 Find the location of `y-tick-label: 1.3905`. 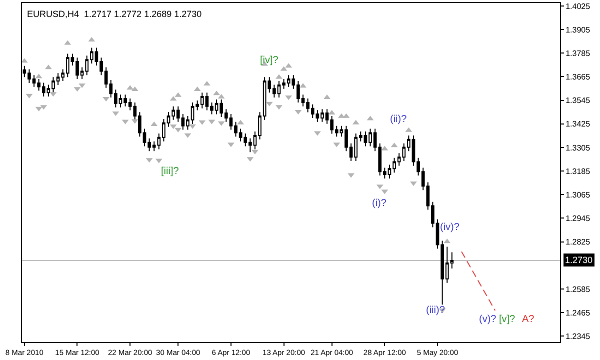

y-tick-label: 1.3905 is located at coordinates (578, 29).